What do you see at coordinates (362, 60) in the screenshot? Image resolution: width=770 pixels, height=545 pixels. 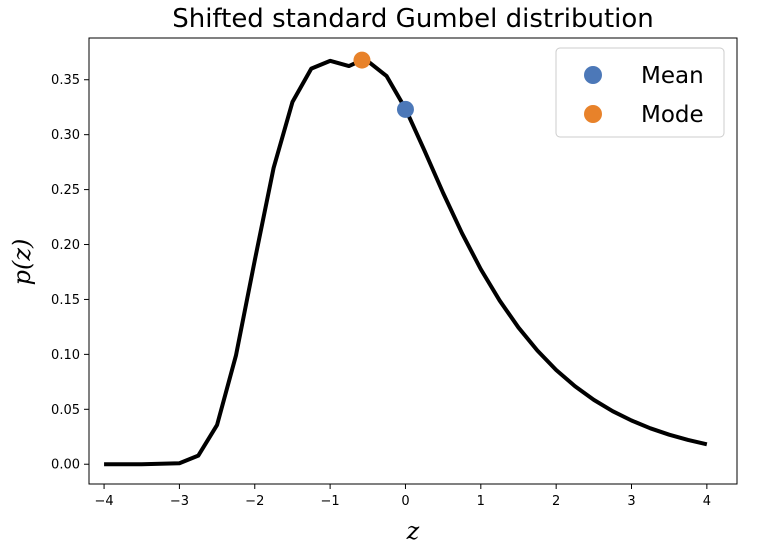 I see `mode-point` at bounding box center [362, 60].